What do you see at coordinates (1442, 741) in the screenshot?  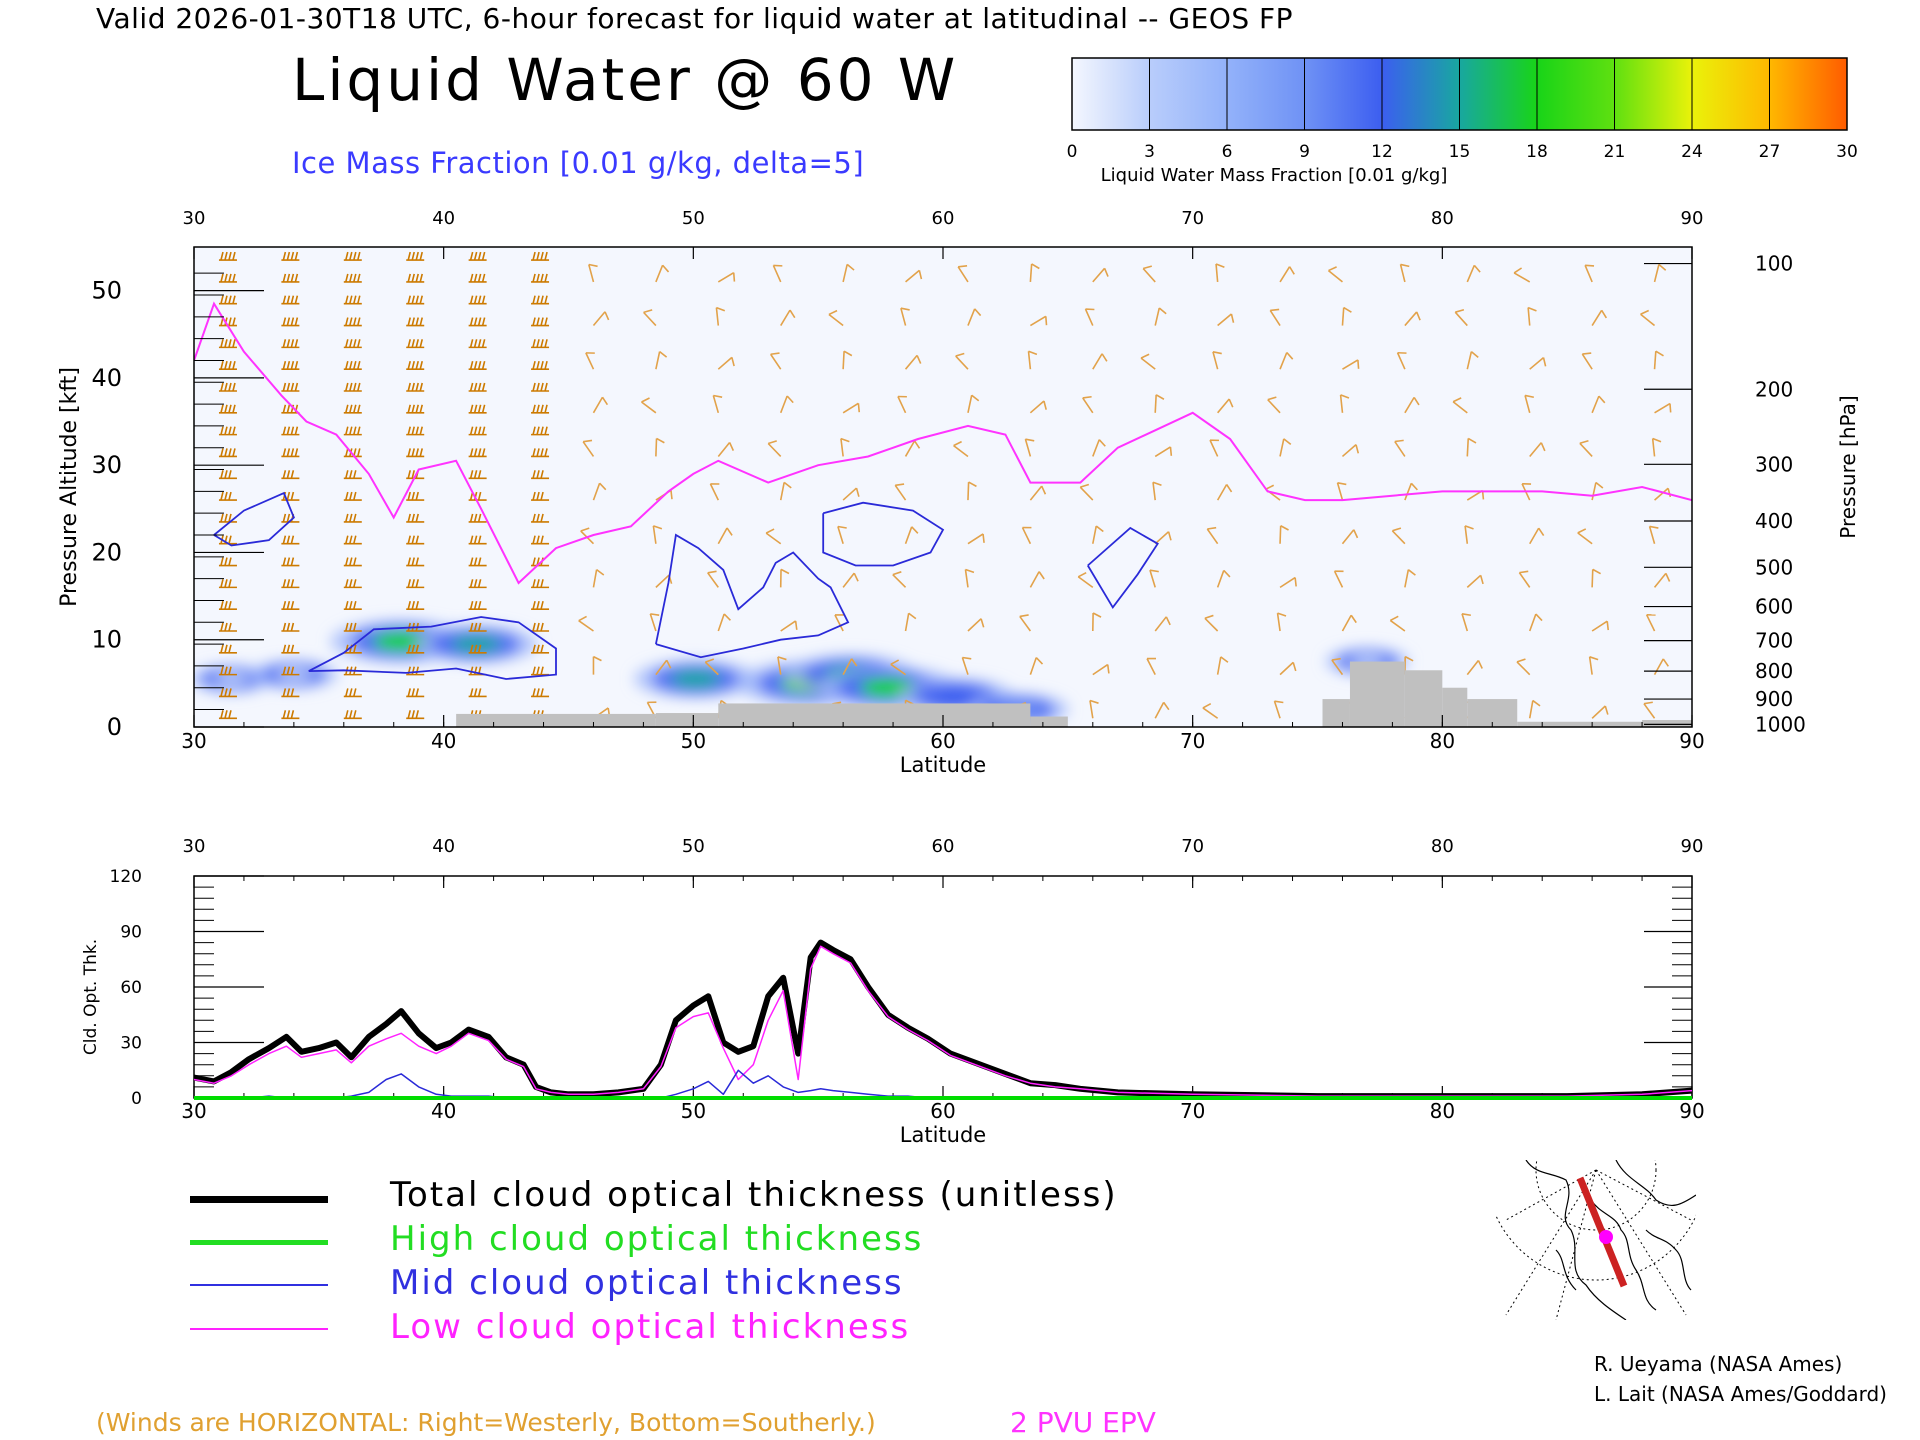 I see `x-tick-label: 80` at bounding box center [1442, 741].